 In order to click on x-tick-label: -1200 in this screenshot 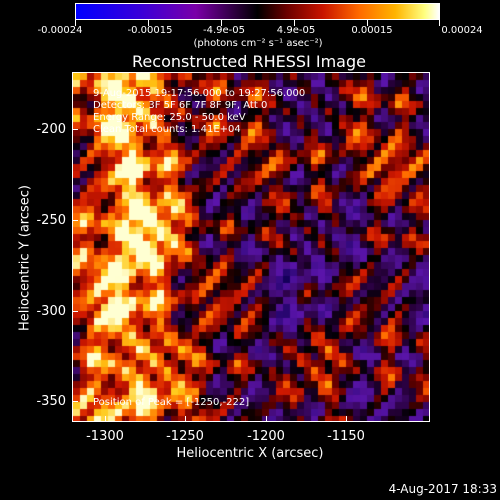, I will do `click(266, 436)`.